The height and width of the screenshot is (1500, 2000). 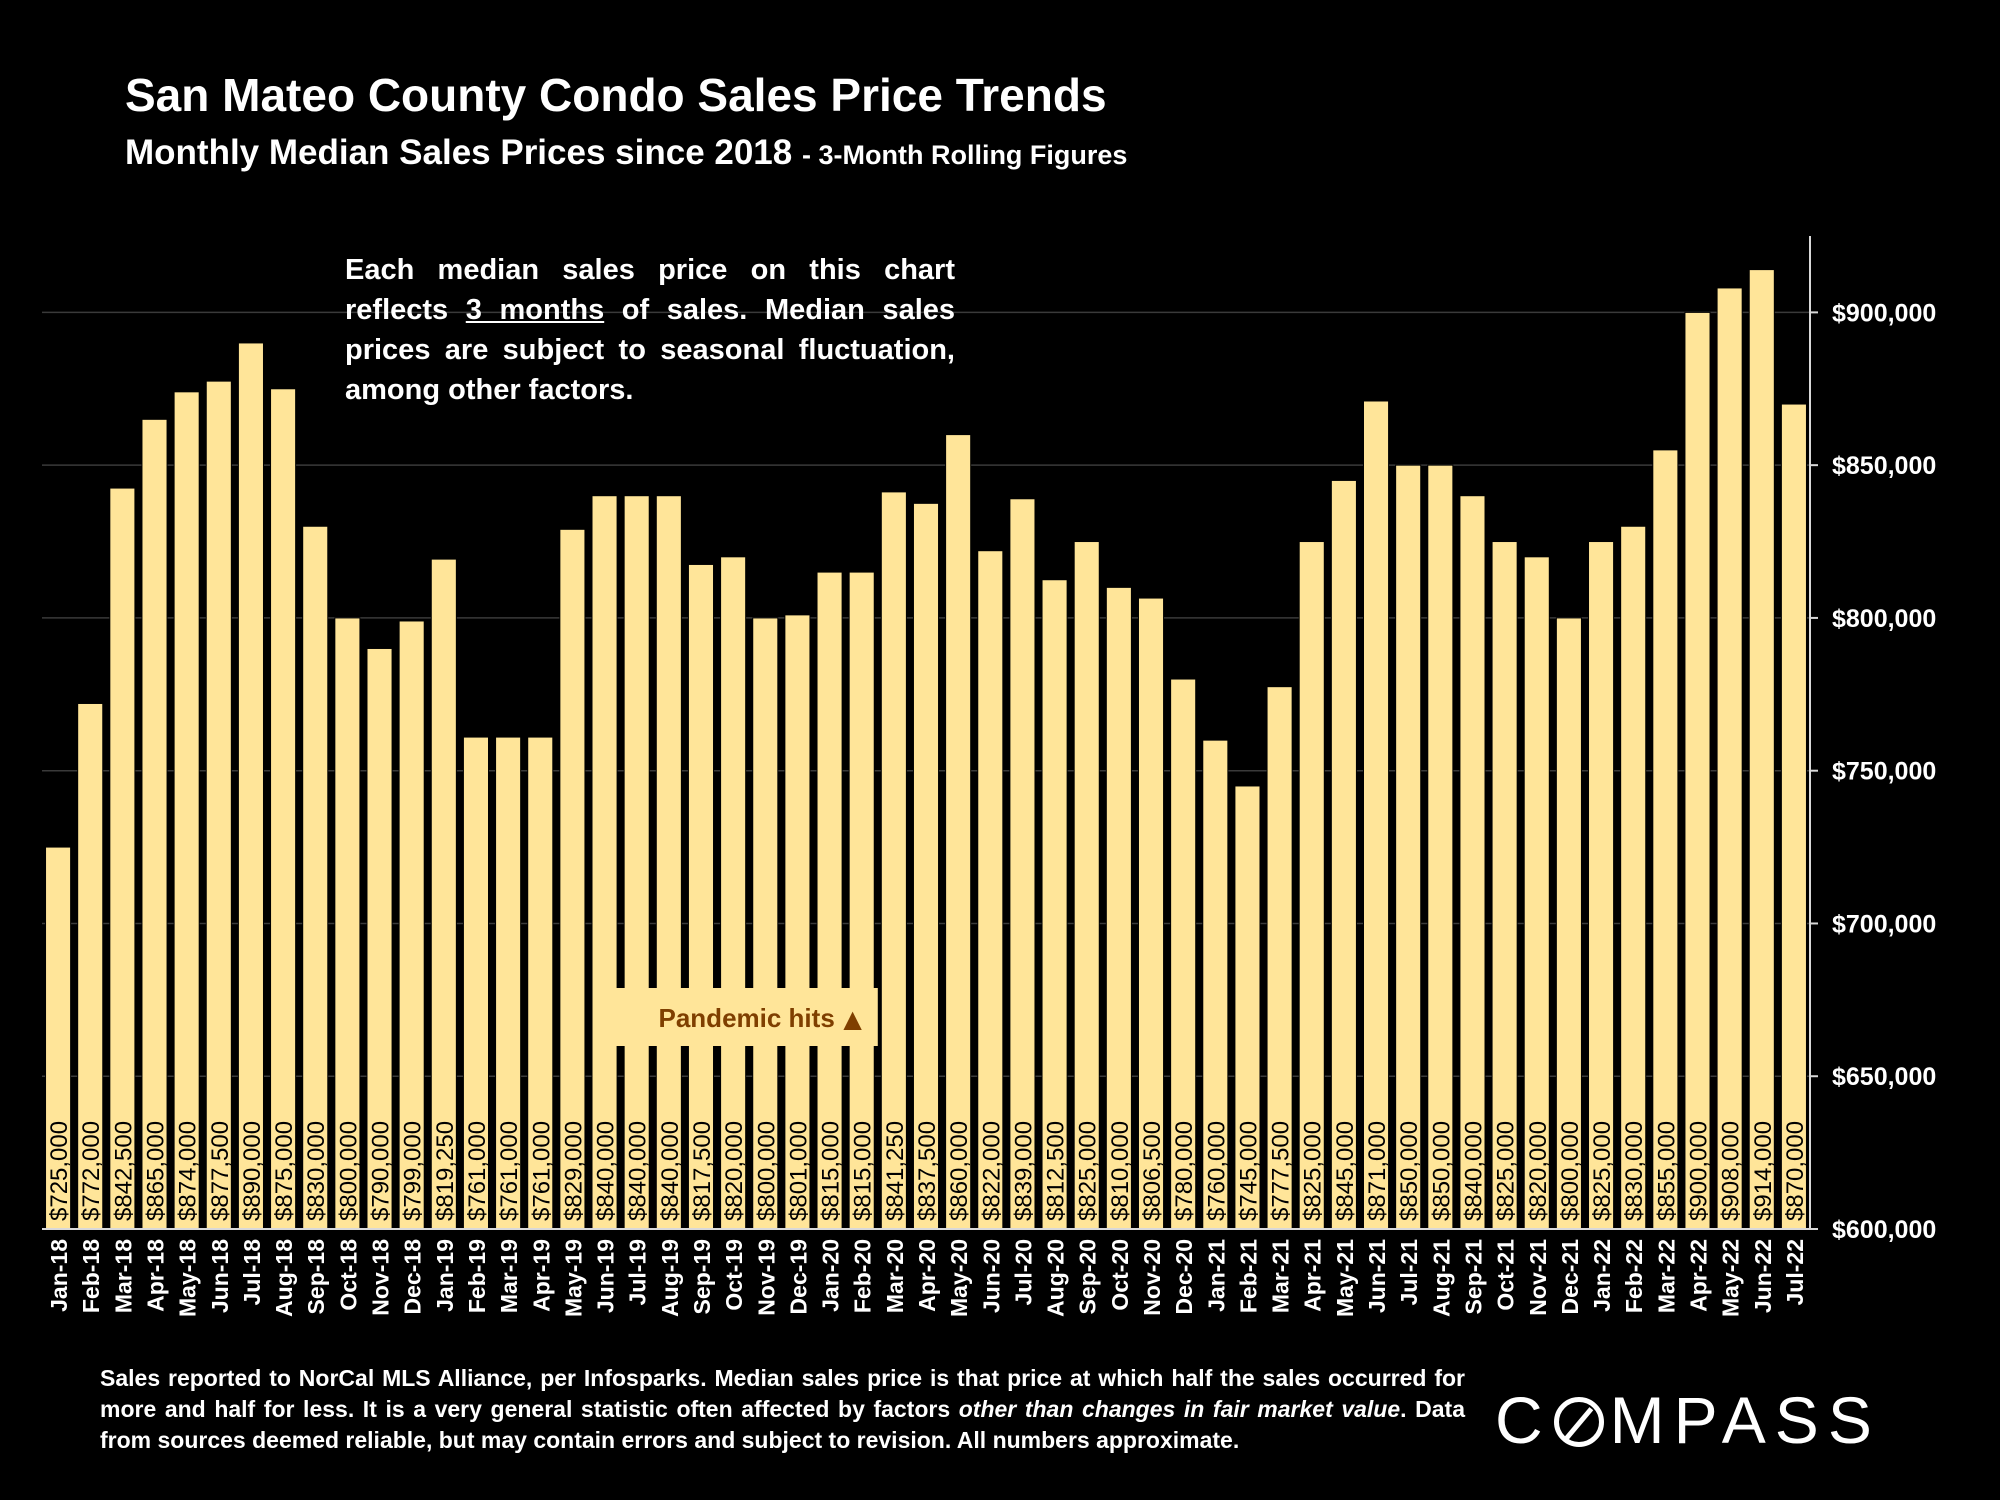 I want to click on x-tick-label: Sep-18, so click(x=316, y=1277).